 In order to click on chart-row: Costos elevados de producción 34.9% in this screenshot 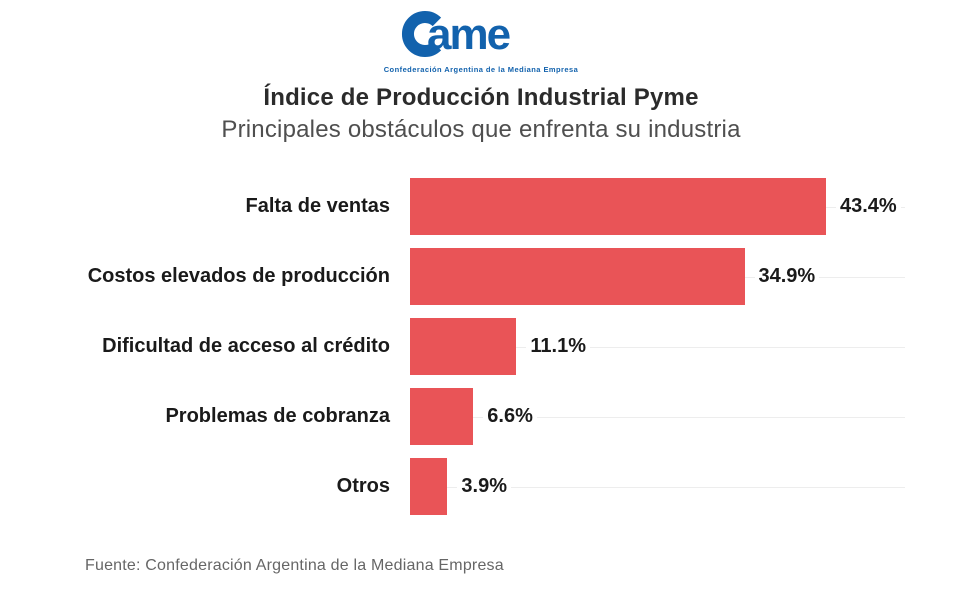, I will do `click(481, 276)`.